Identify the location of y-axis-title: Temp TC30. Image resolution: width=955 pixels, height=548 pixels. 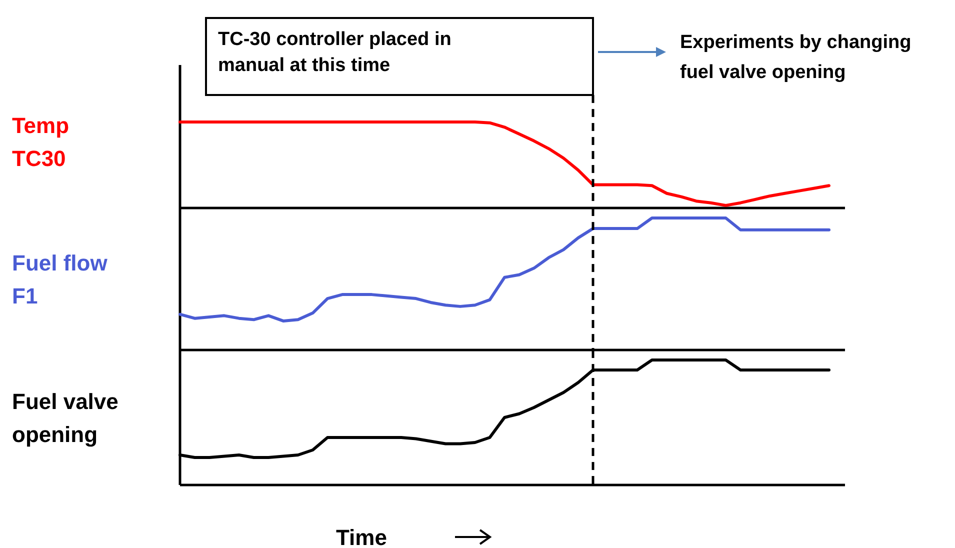
(41, 142).